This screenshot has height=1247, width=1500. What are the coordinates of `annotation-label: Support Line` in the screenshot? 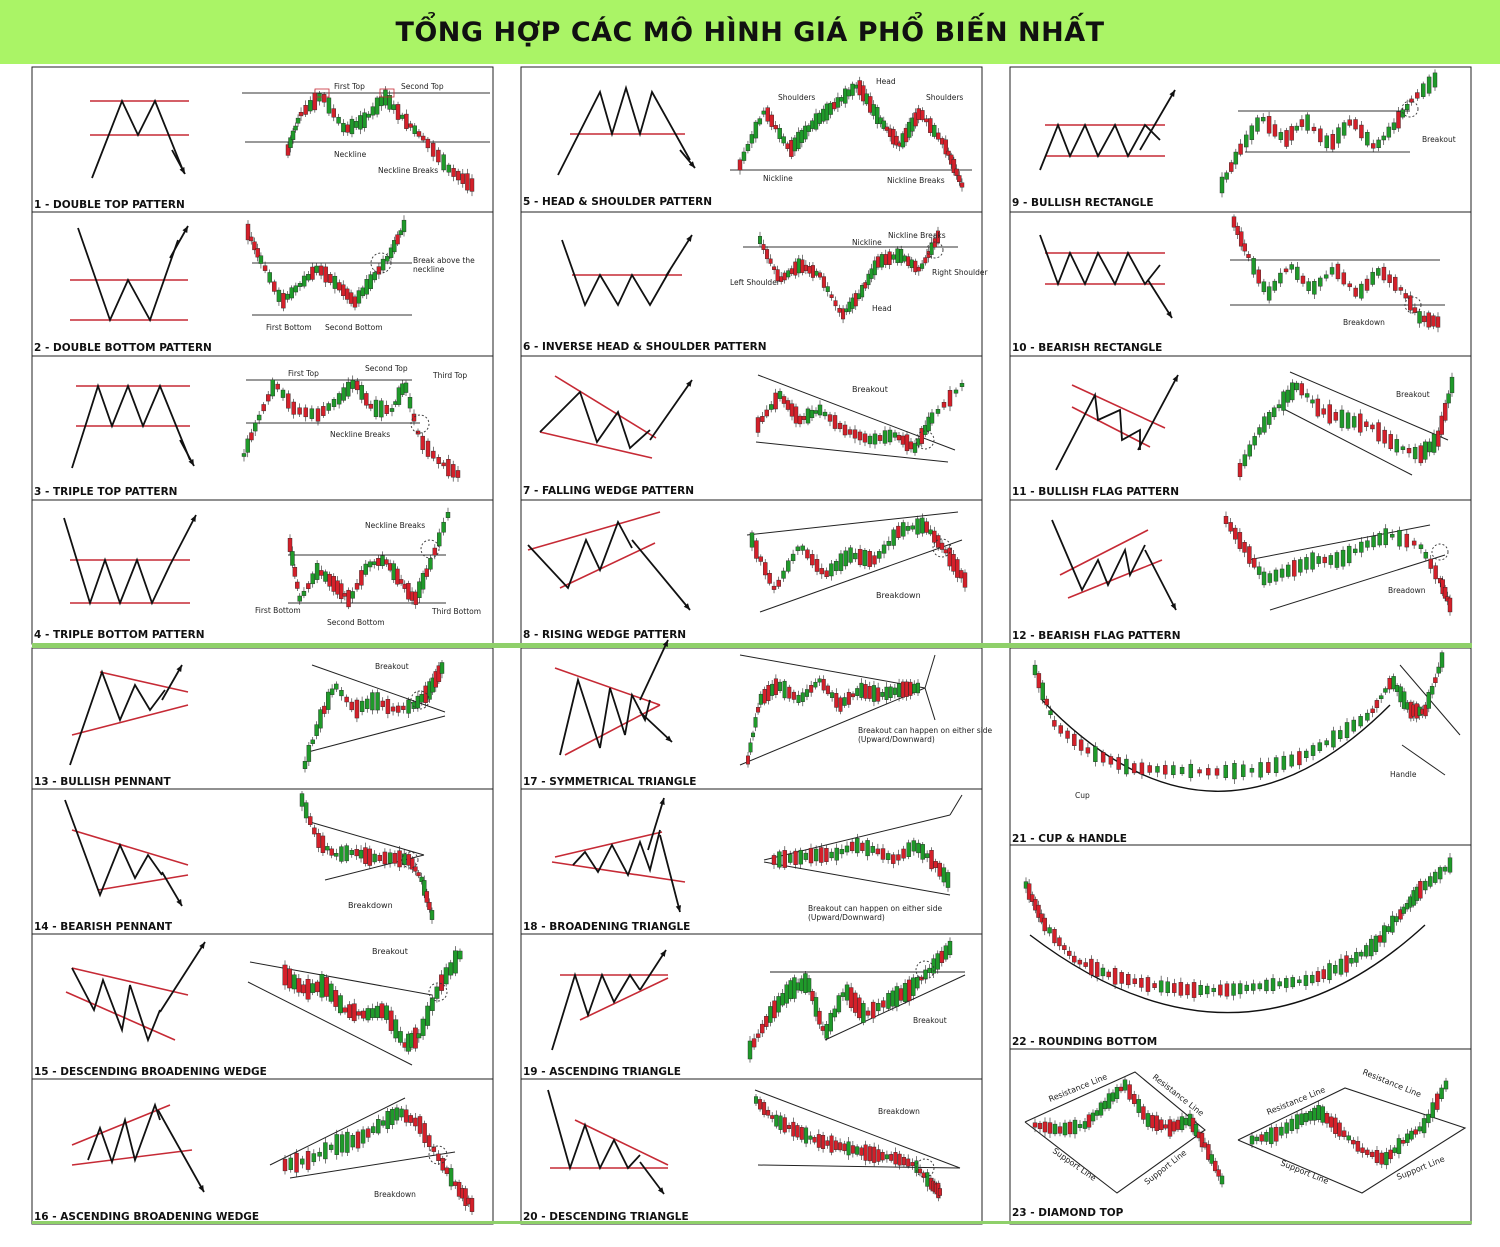 It's located at (1074, 1164).